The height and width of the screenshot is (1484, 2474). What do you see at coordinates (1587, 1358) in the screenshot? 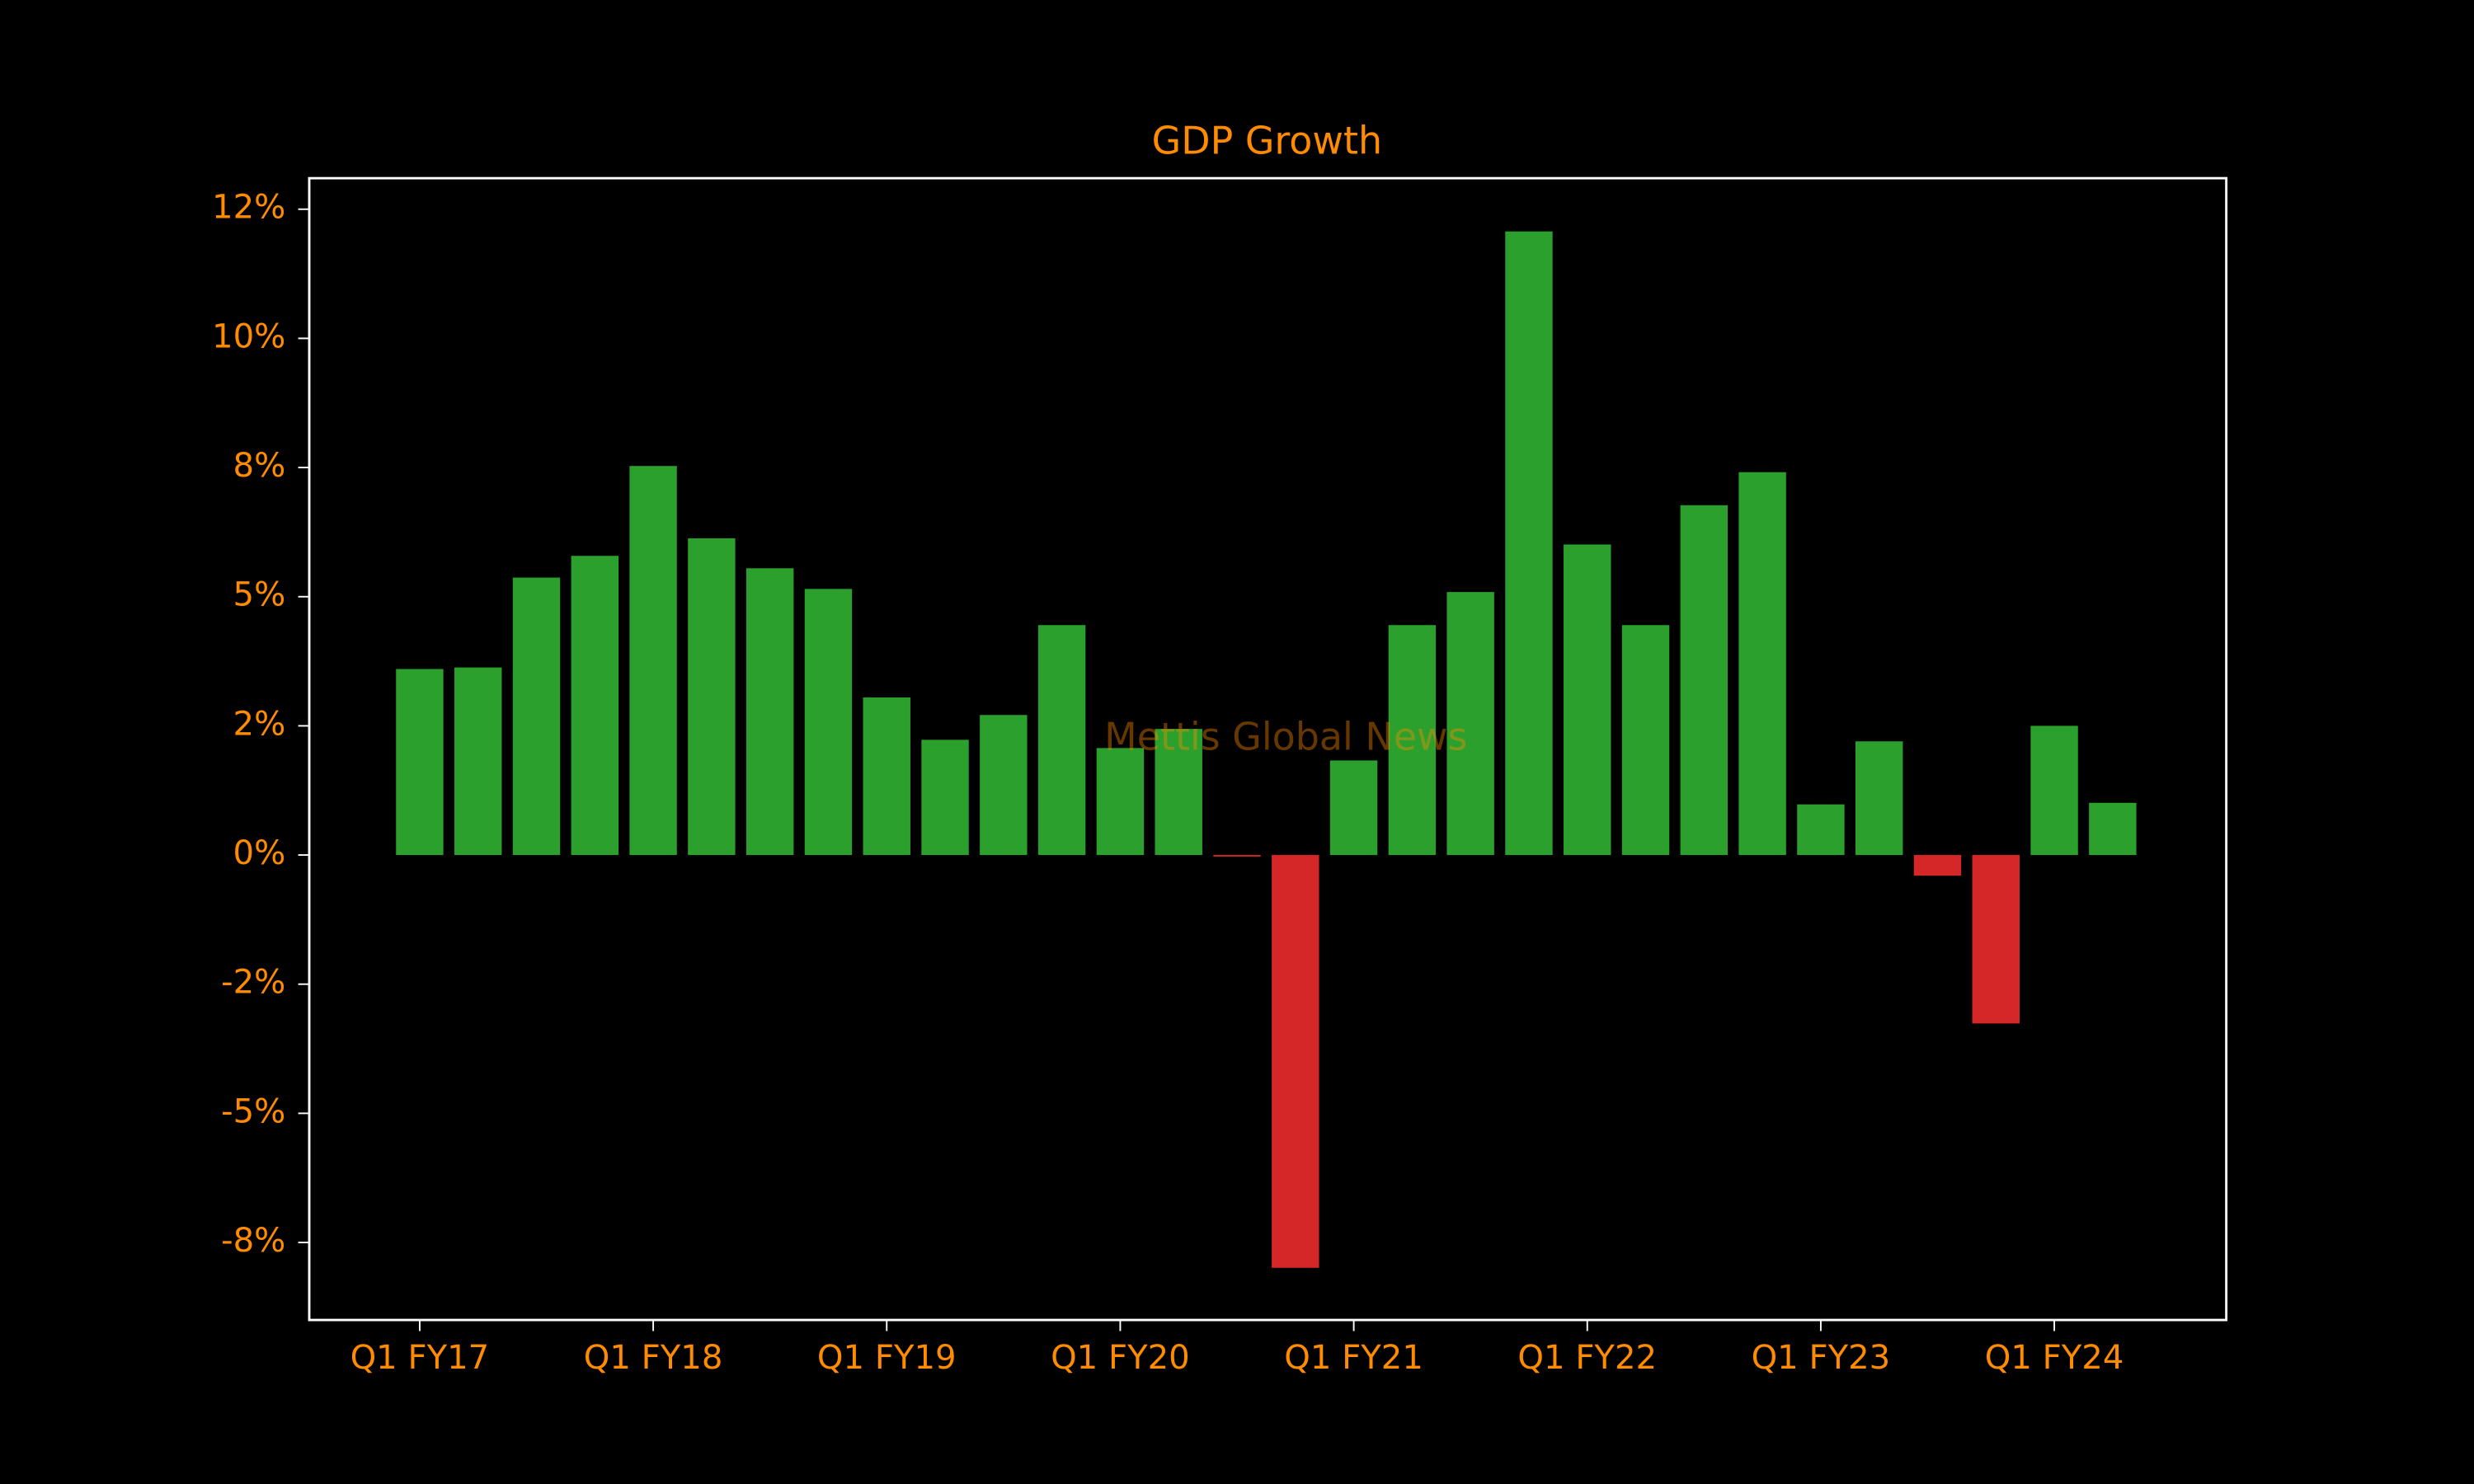
I see `x-tick-label: Q1 FY22` at bounding box center [1587, 1358].